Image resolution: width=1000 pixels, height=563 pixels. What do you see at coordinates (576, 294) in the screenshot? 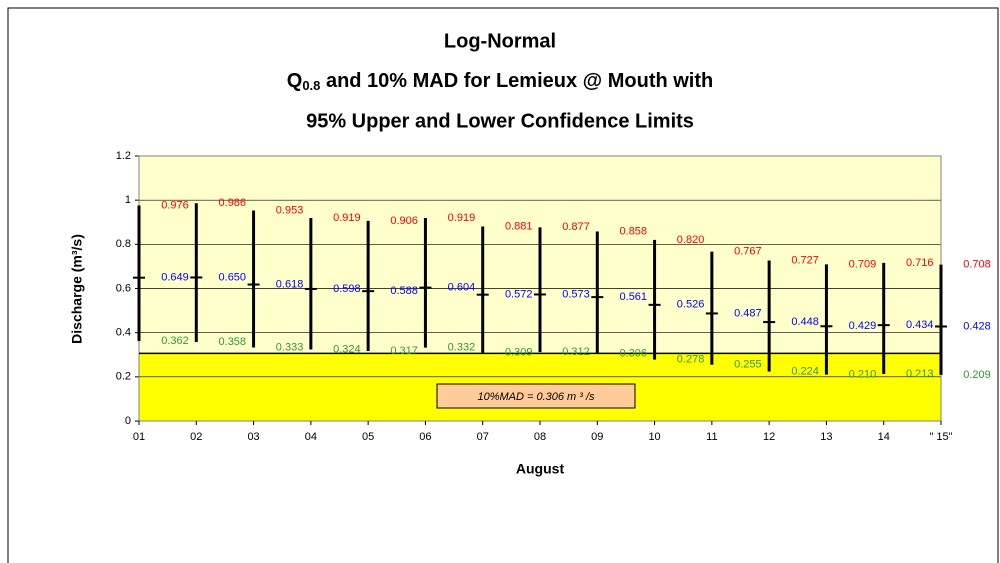
I see `value-label: 0.573` at bounding box center [576, 294].